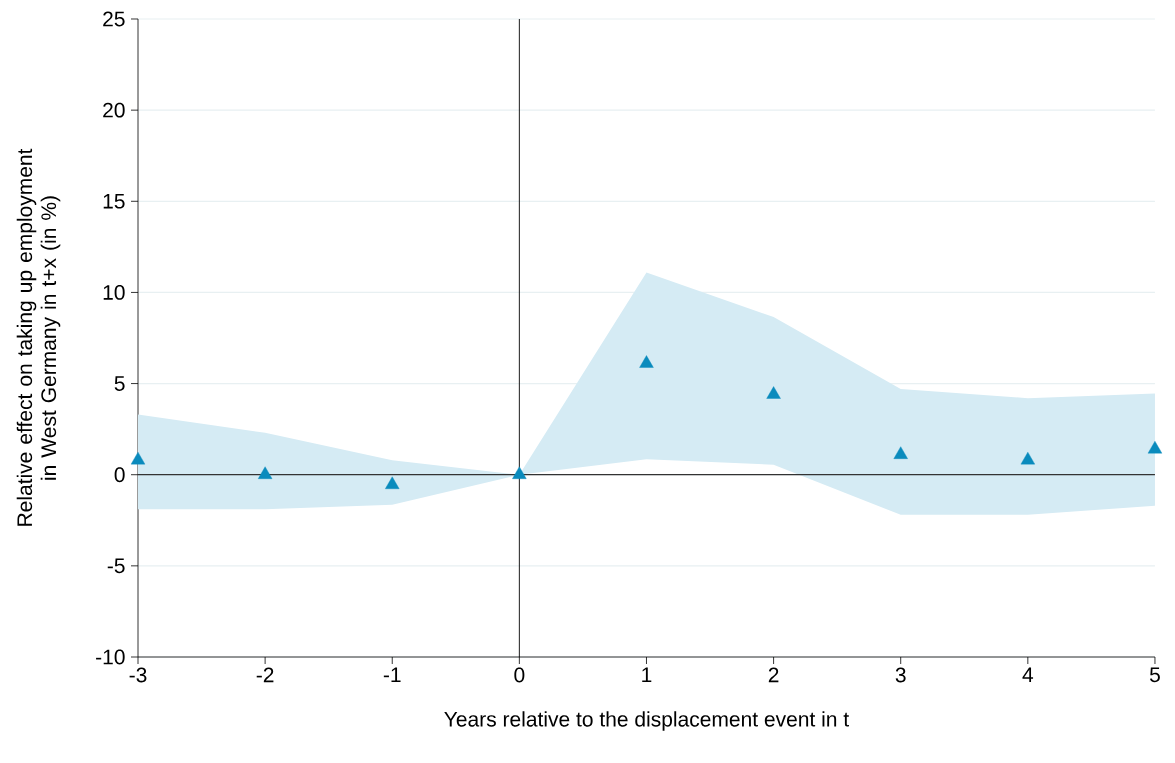  Describe the element at coordinates (119, 383) in the screenshot. I see `y-tick-label: 5` at that location.